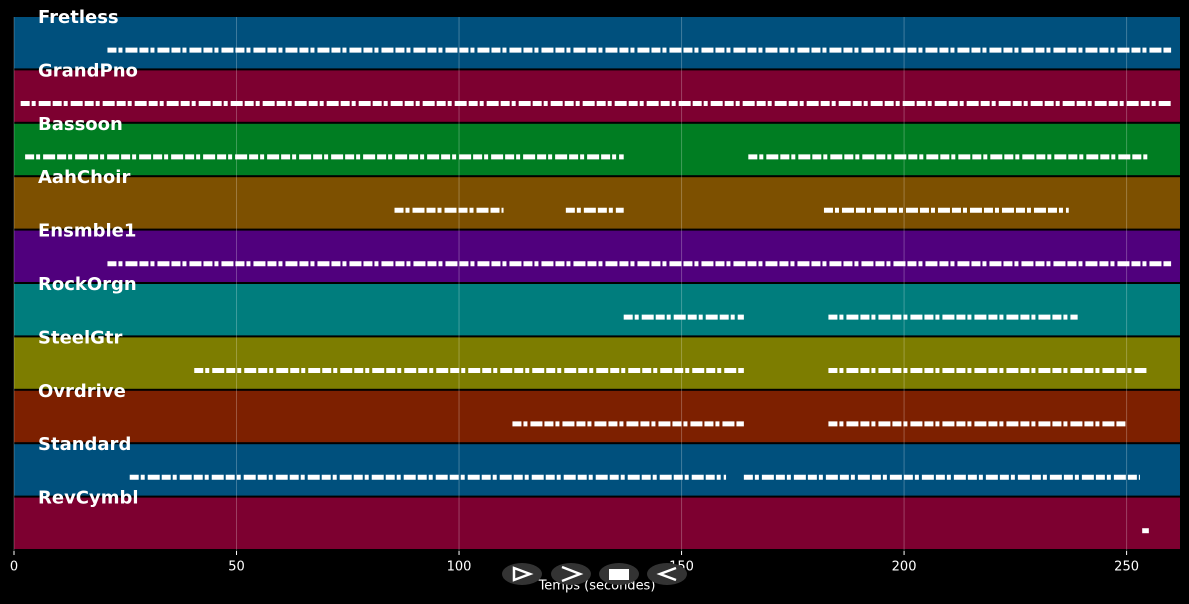 Image resolution: width=1189 pixels, height=604 pixels. I want to click on track-label: Bassoon, so click(80, 124).